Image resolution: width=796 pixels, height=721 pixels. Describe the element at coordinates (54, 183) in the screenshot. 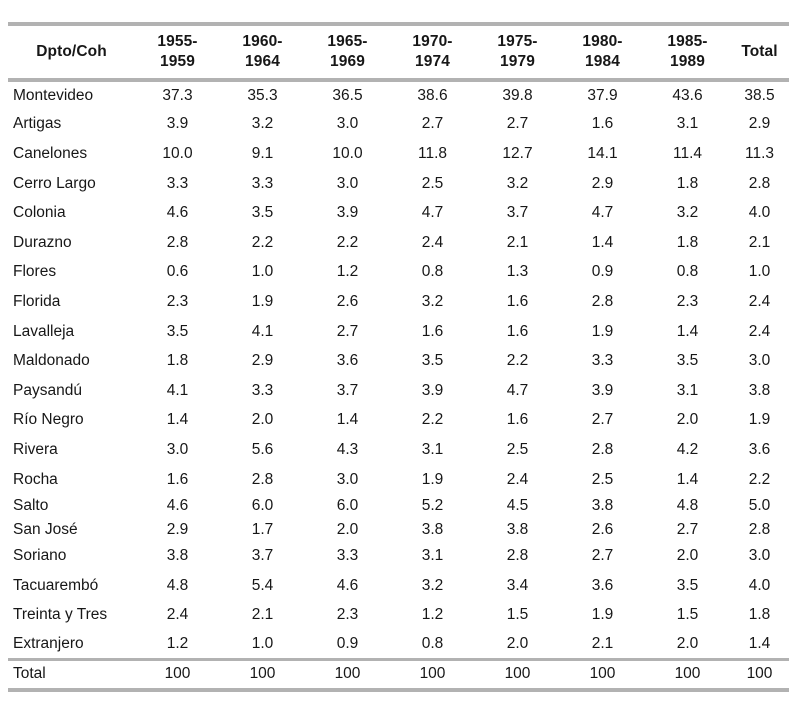

I see `row-label: Cerro Largo` at that location.